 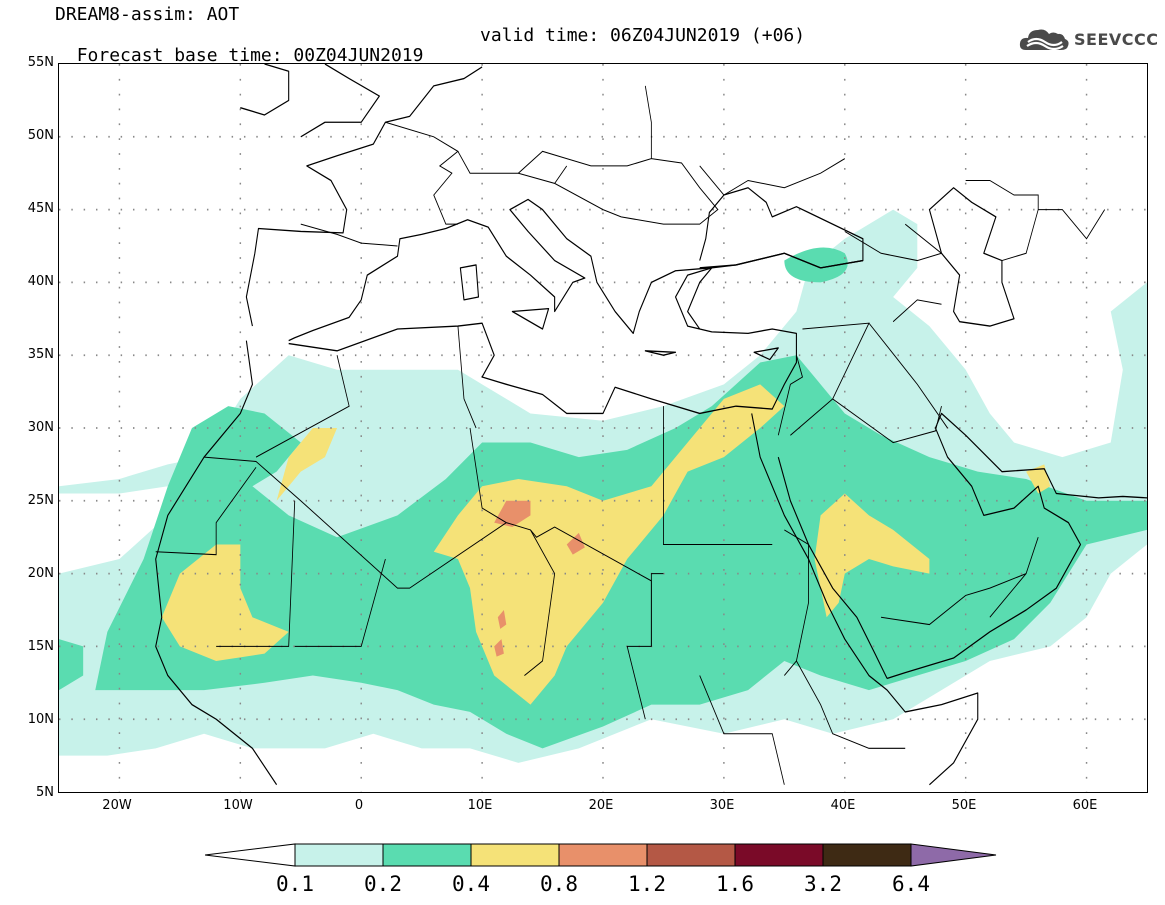 I want to click on seevccc-logo: SEEVCCC, so click(x=1088, y=39).